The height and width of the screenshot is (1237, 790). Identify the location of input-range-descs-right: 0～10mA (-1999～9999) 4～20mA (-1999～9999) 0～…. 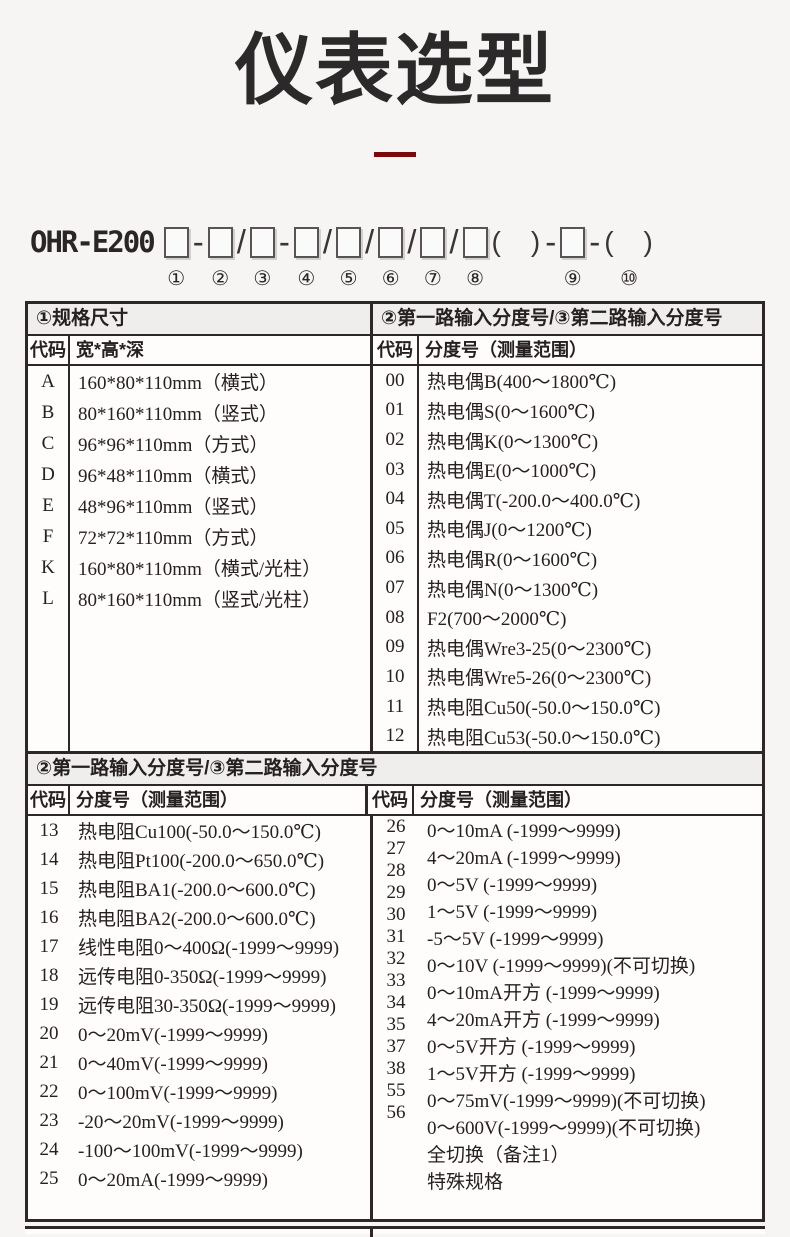
(562, 1017).